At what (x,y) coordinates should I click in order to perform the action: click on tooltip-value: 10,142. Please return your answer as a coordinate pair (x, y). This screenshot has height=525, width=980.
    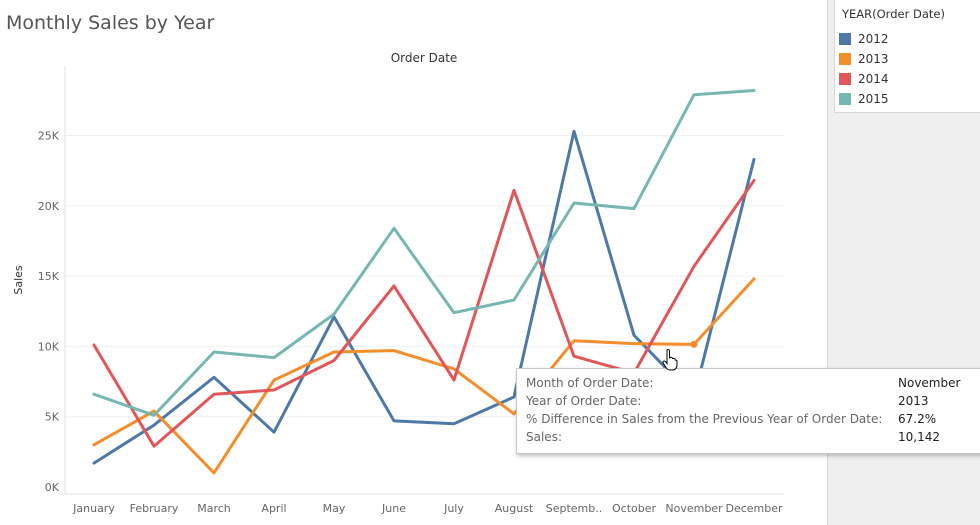
    Looking at the image, I should click on (919, 437).